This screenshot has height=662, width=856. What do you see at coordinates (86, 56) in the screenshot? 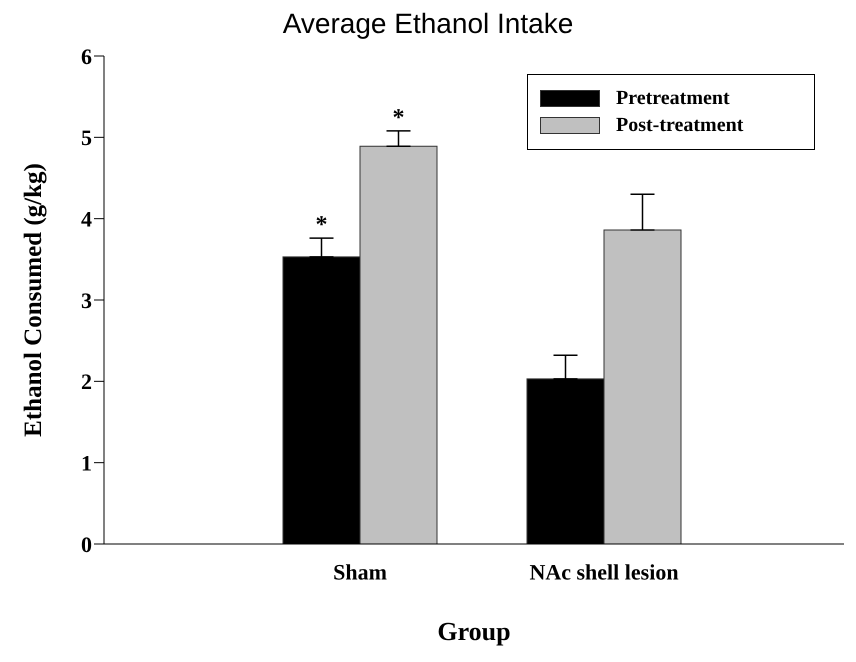
I see `y-tick-label: 6` at bounding box center [86, 56].